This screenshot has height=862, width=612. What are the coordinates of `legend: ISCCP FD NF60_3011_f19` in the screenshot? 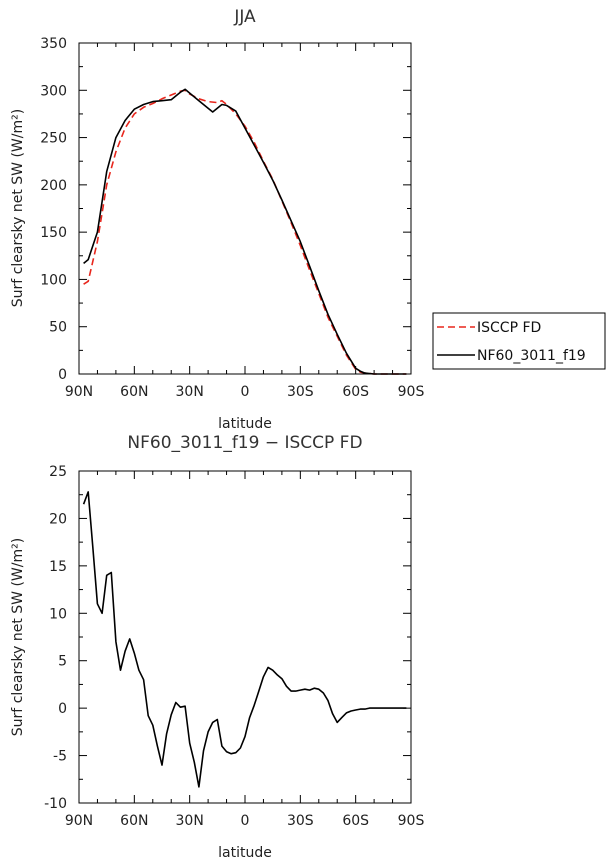 It's located at (519, 341).